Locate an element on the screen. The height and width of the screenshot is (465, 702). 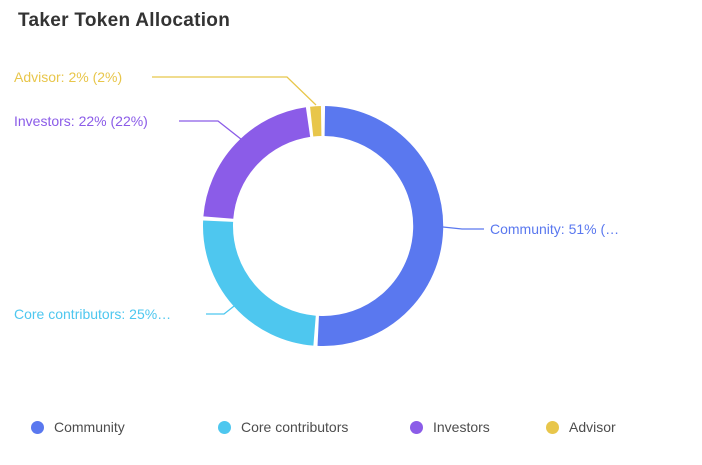
advisor-callout-label: Advisor: 2% (2%) is located at coordinates (68, 77).